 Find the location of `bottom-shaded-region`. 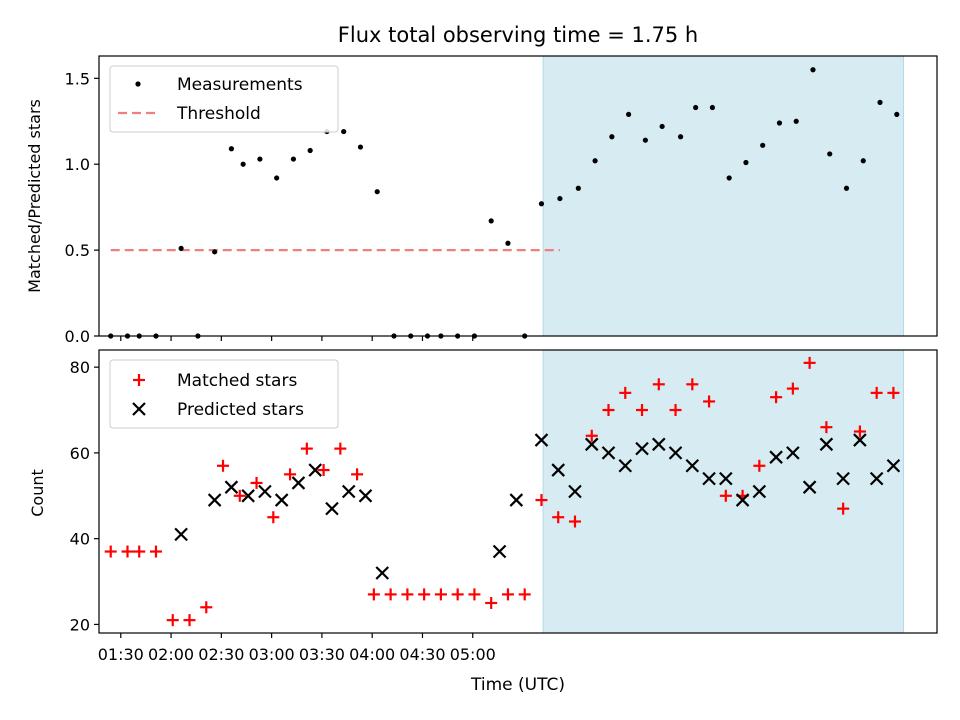

bottom-shaded-region is located at coordinates (723, 491).